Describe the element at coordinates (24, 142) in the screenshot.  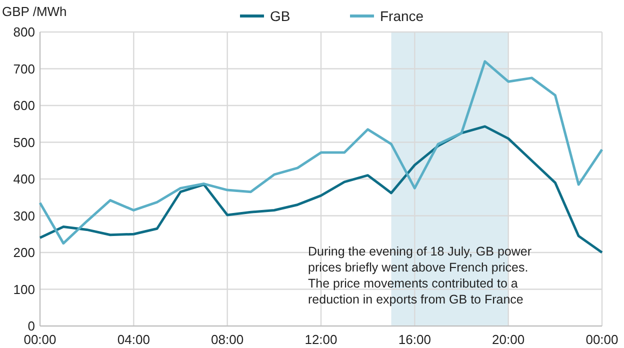
I see `y-tick-label: 500` at that location.